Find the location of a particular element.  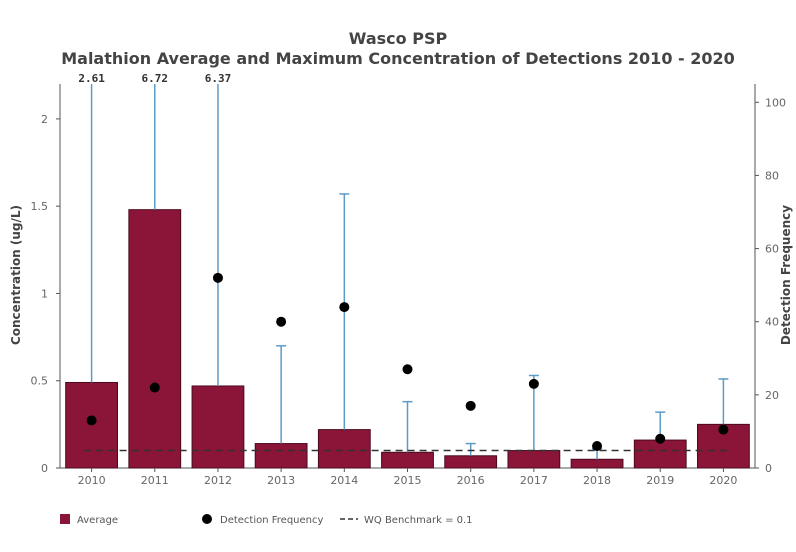

legend-swatch-average is located at coordinates (65, 519).